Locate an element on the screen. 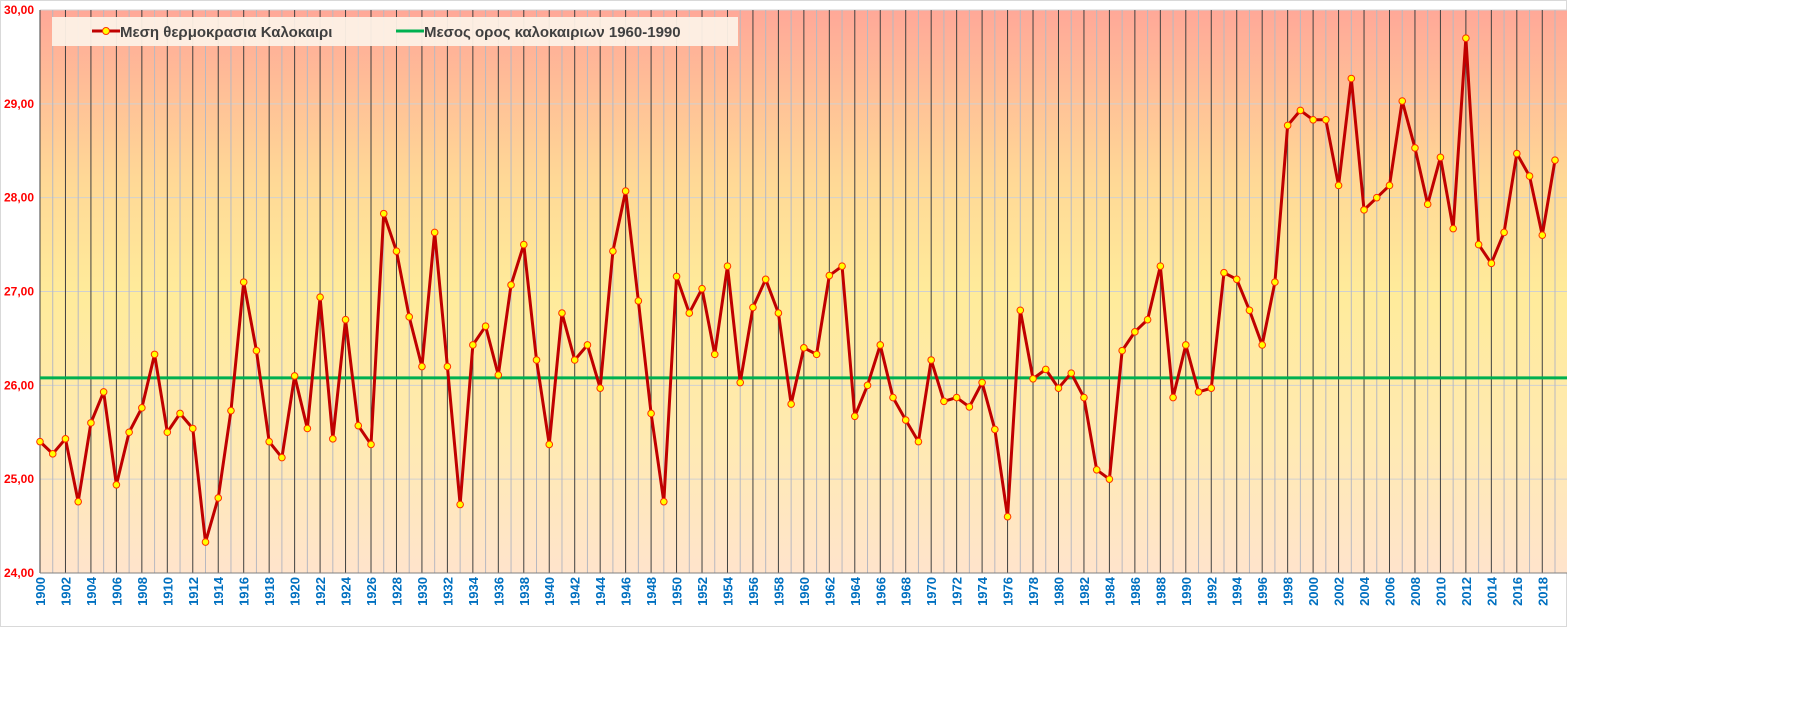  x-tick-label: 1900 is located at coordinates (40, 591).